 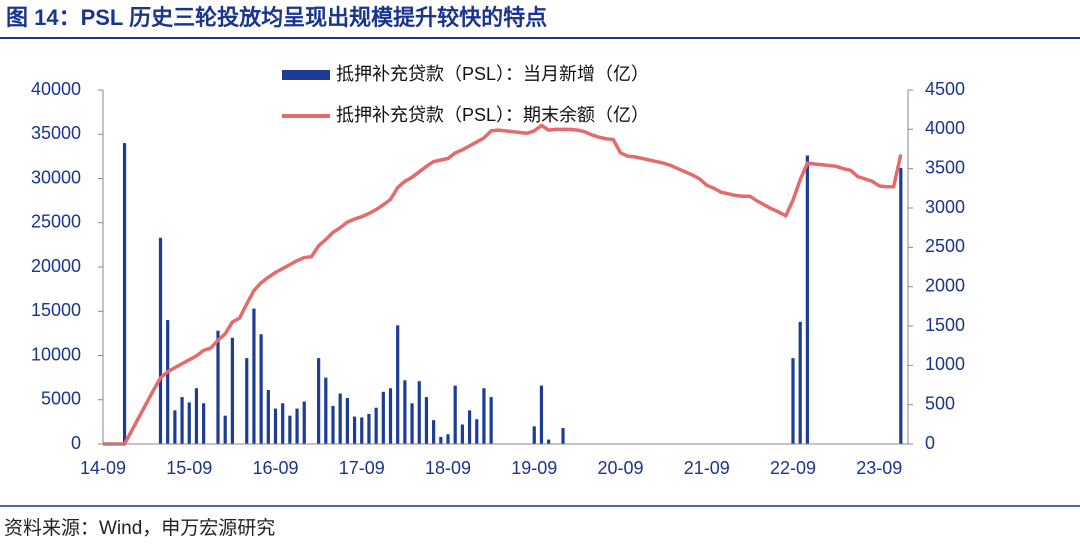 What do you see at coordinates (940, 403) in the screenshot?
I see `y2-tick-label: 500` at bounding box center [940, 403].